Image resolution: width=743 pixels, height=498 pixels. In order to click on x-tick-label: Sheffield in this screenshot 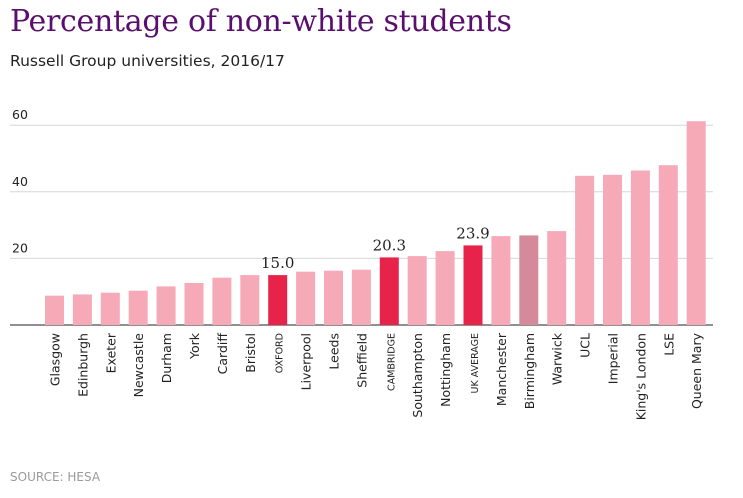, I will do `click(361, 360)`.